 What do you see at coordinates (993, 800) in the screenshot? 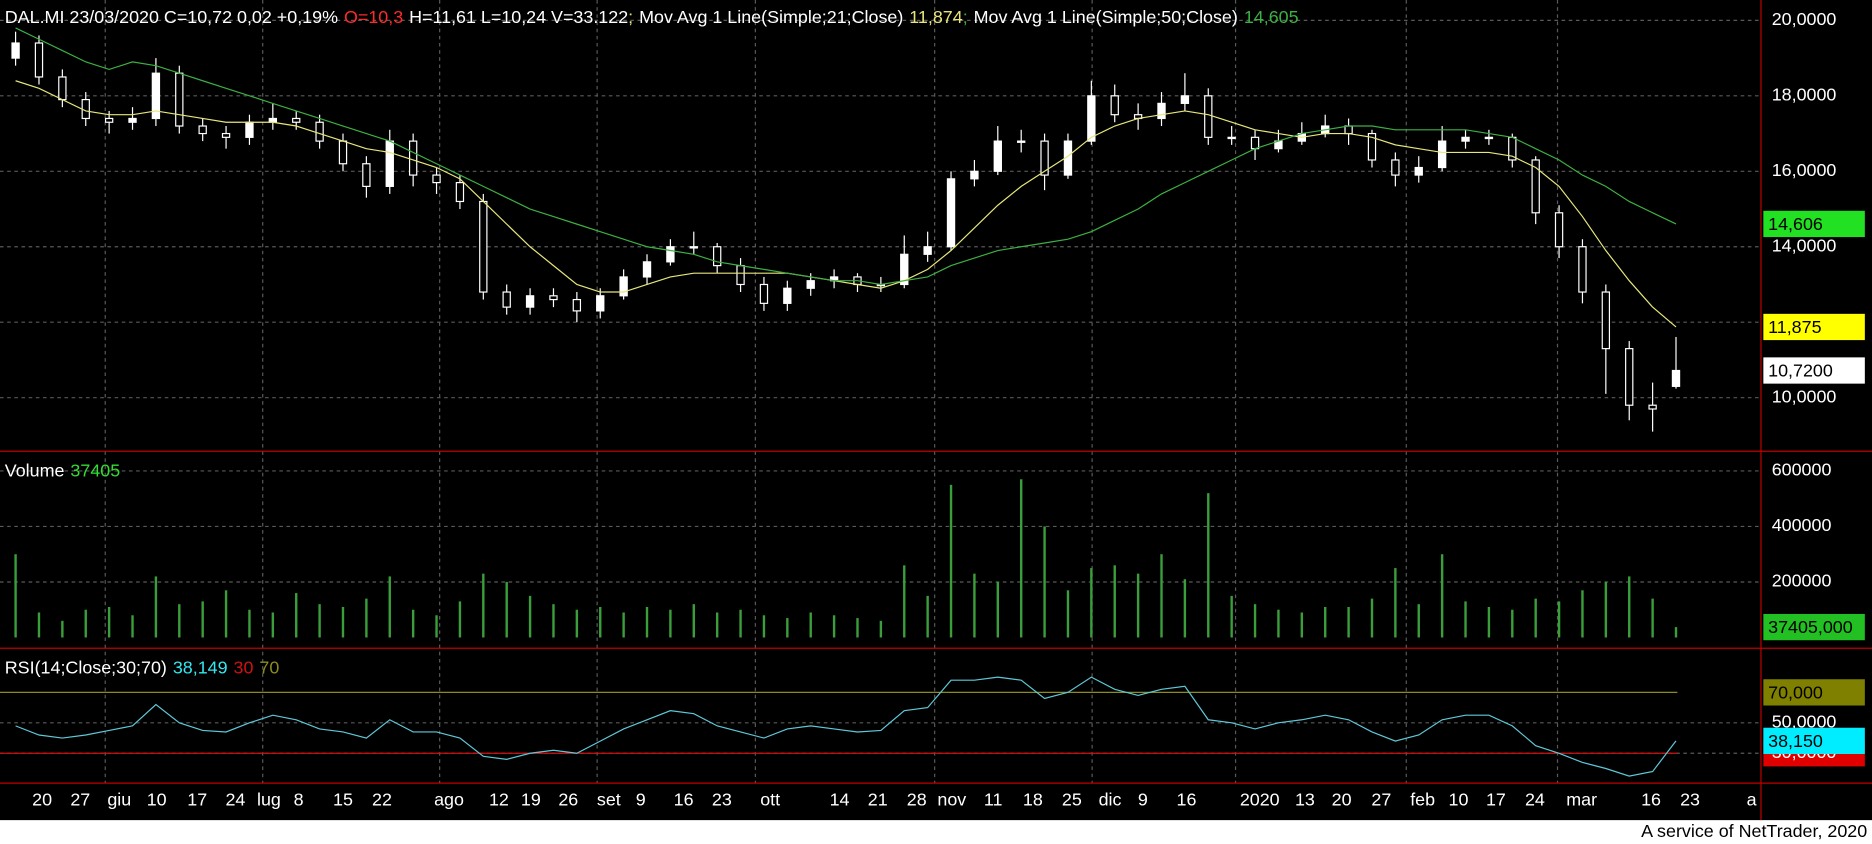
I see `x-tick-label: 11` at bounding box center [993, 800].